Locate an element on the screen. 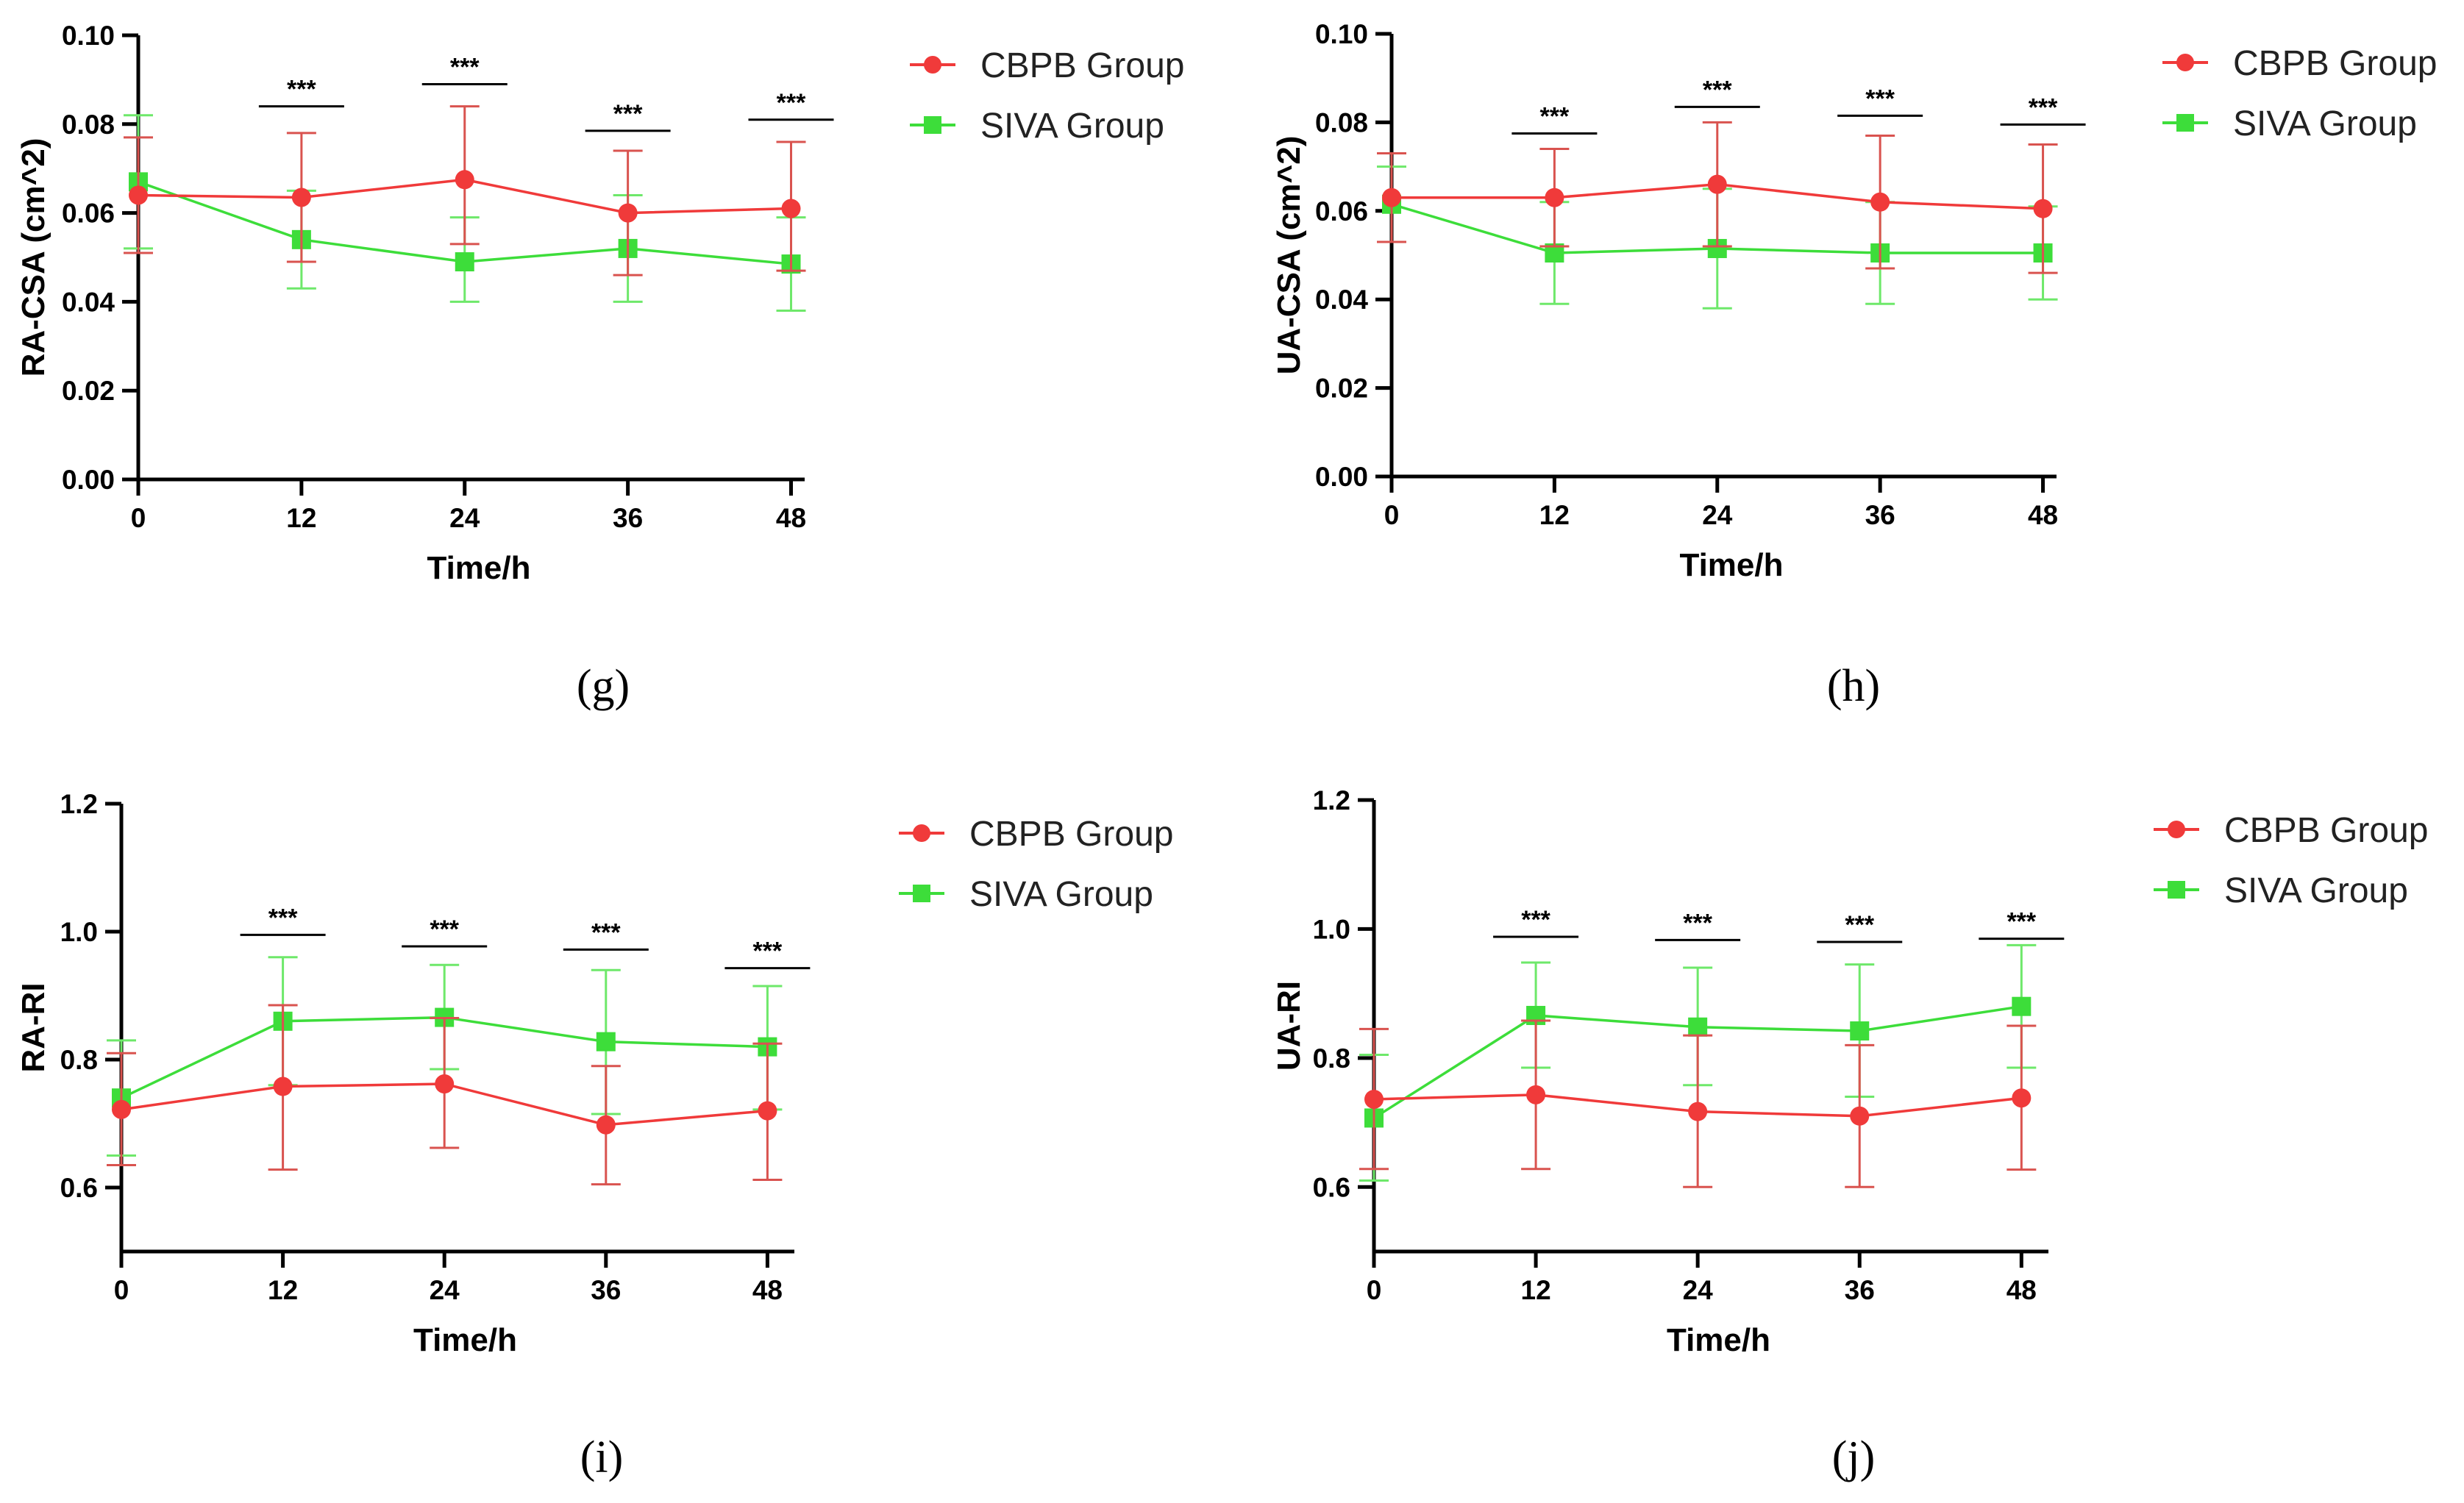 Image resolution: width=2464 pixels, height=1503 pixels. panel-label: (g) is located at coordinates (603, 686).